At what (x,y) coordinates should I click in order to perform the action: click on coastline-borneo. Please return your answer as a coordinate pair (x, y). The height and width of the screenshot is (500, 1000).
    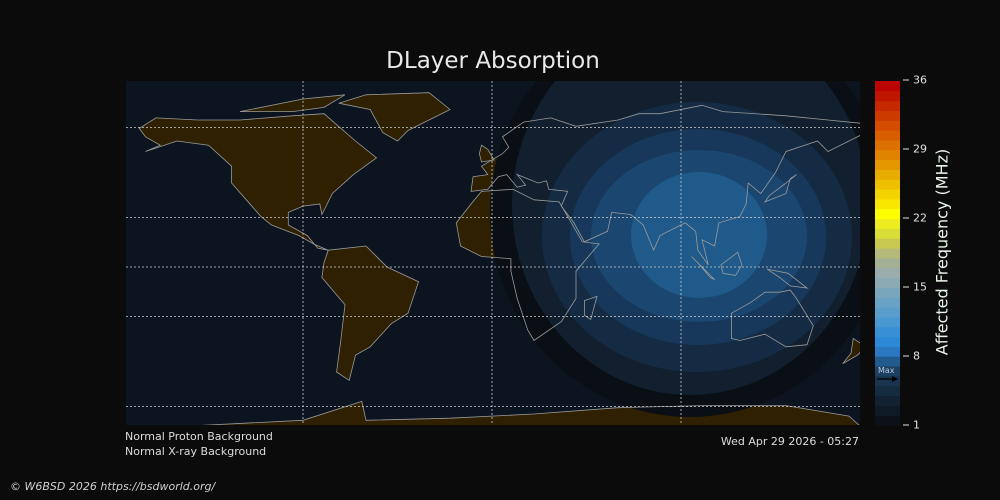
    Looking at the image, I should click on (731, 263).